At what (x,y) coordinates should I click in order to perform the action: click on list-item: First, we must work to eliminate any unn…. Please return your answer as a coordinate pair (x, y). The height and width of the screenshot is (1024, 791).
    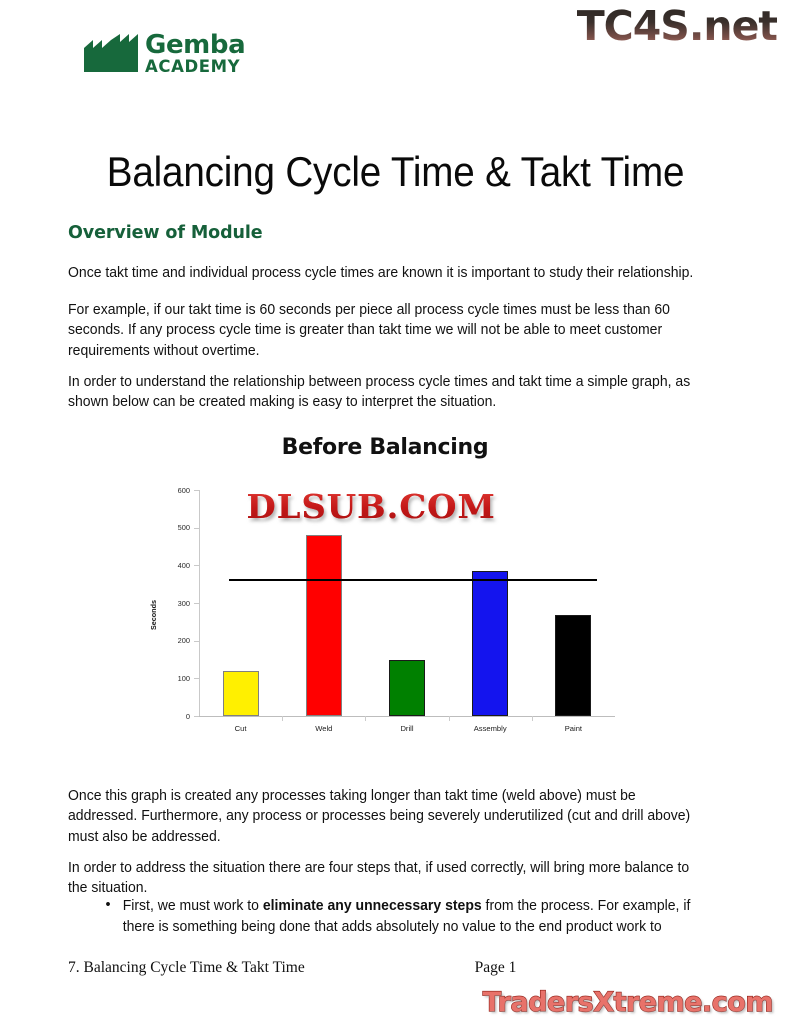
    Looking at the image, I should click on (394, 916).